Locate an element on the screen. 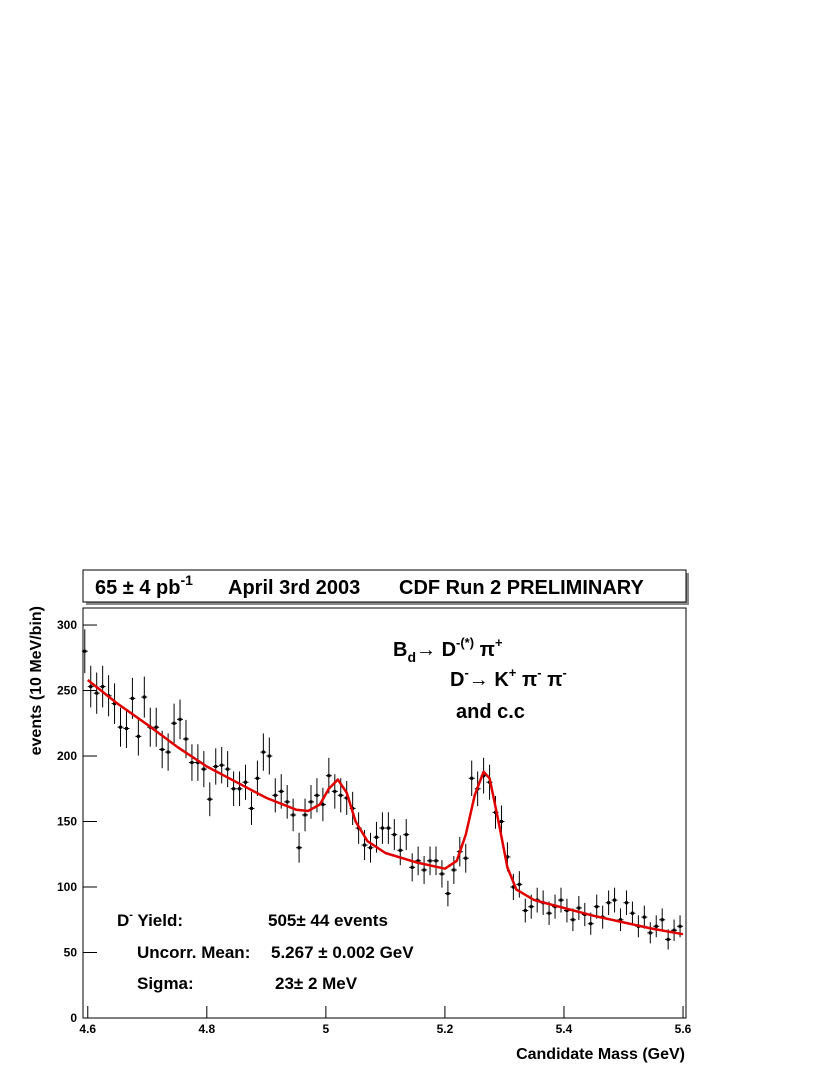  sigma-label: Sigma: is located at coordinates (165, 983).